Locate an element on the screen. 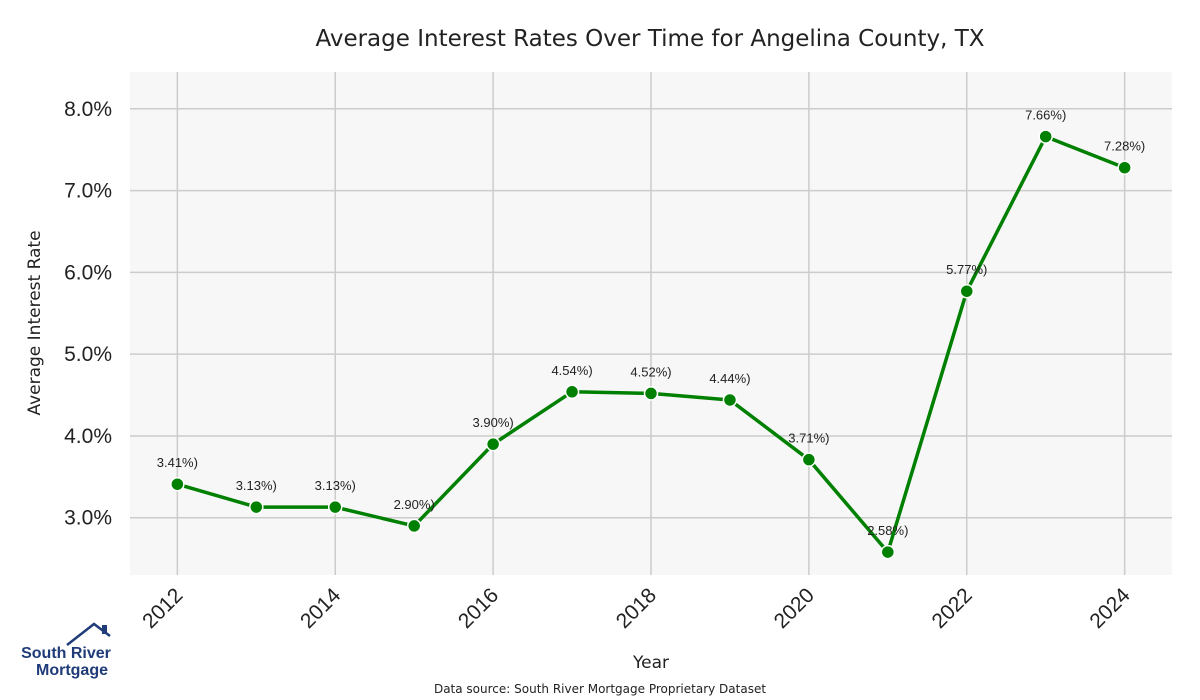 Image resolution: width=1200 pixels, height=700 pixels. x-axis-ticks: 2012 2014 2016 2018 2020 2022 2024 is located at coordinates (636, 609).